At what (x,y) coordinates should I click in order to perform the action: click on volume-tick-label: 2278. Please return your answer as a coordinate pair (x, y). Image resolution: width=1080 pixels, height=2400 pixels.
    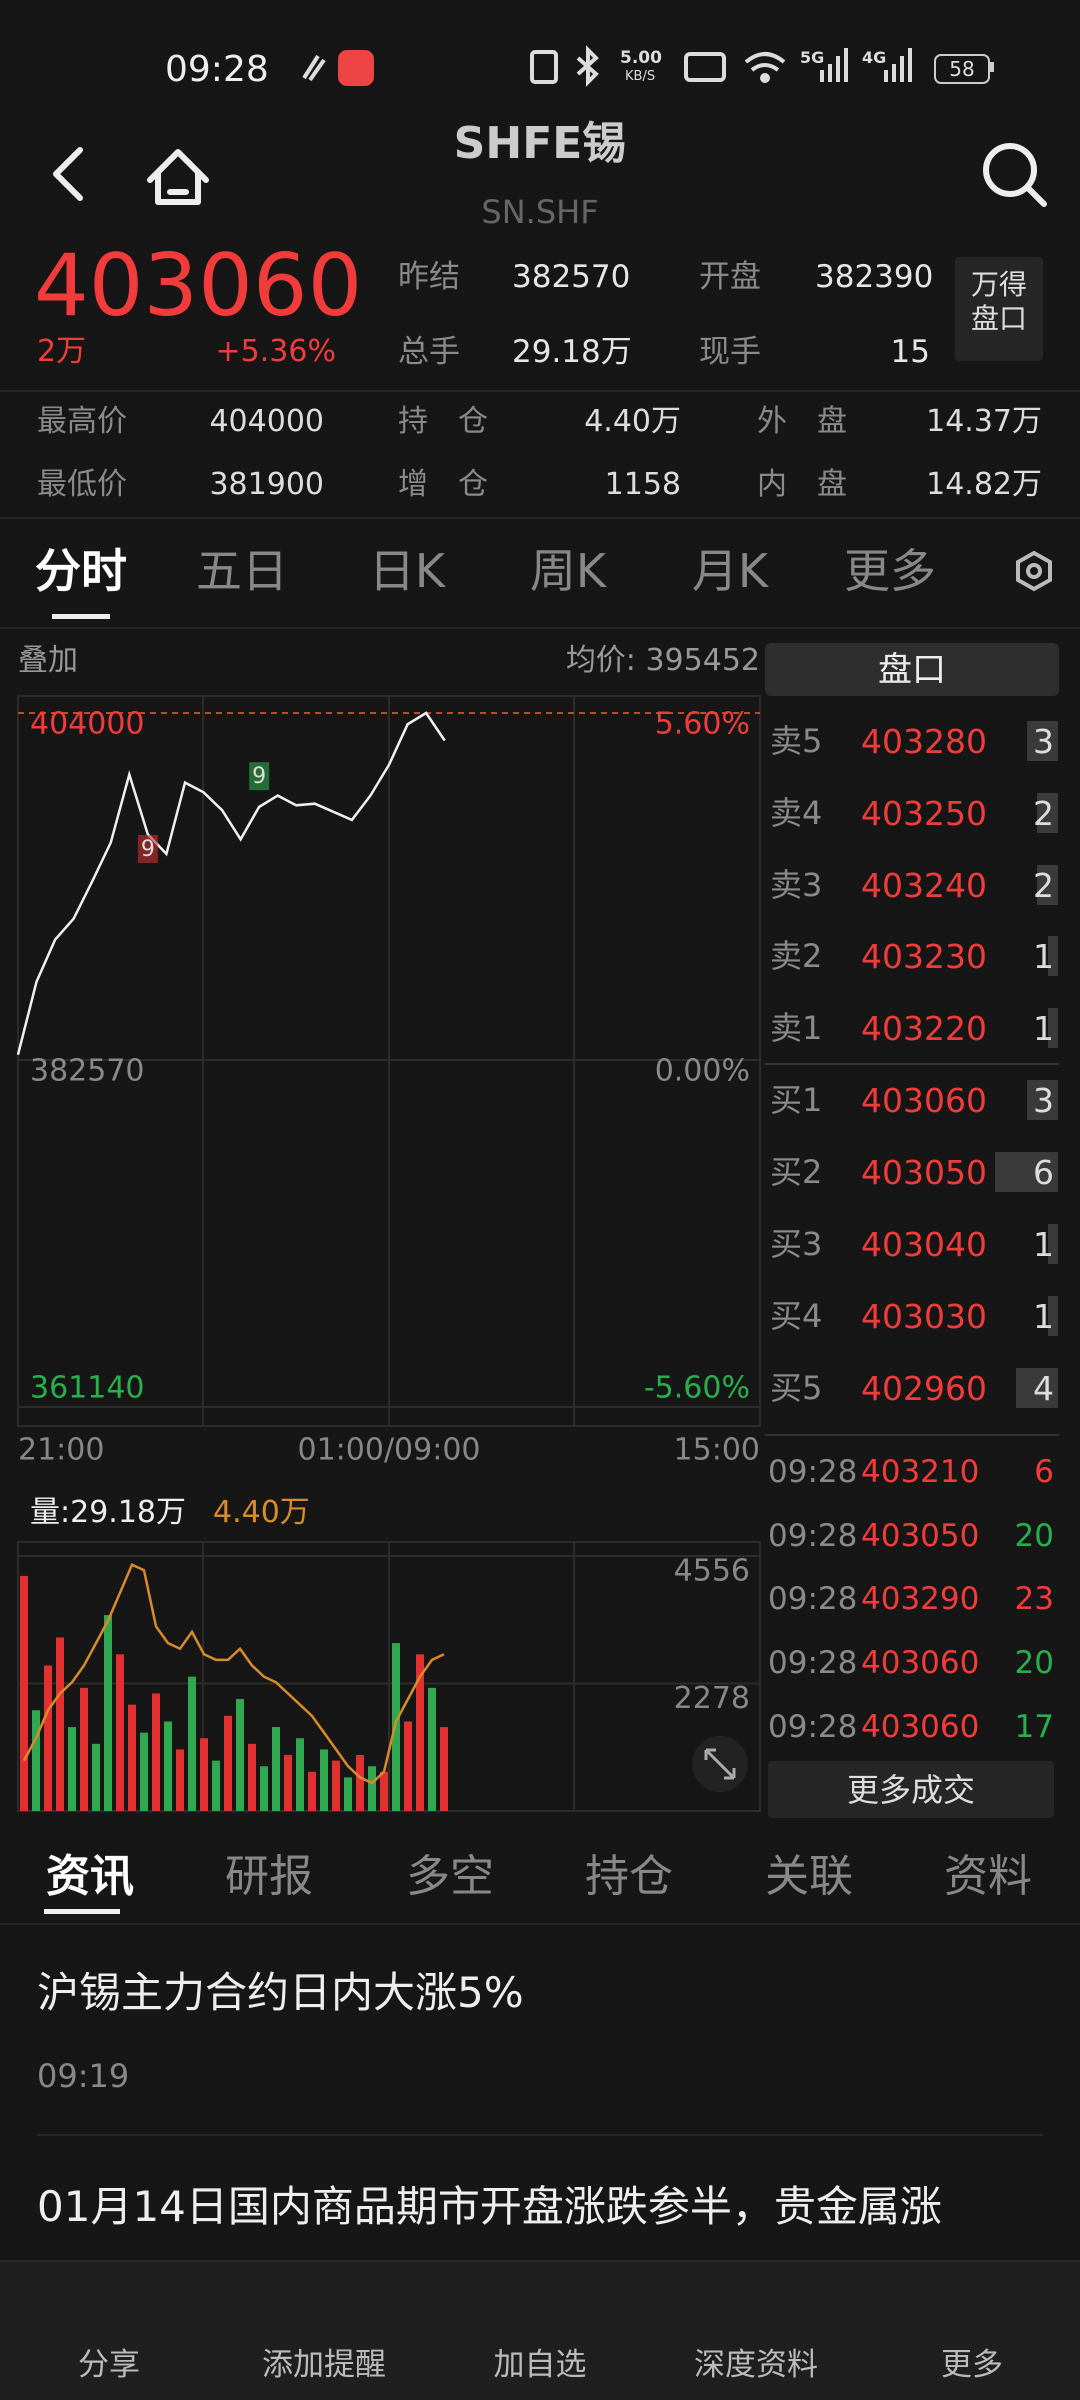
    Looking at the image, I should click on (712, 1698).